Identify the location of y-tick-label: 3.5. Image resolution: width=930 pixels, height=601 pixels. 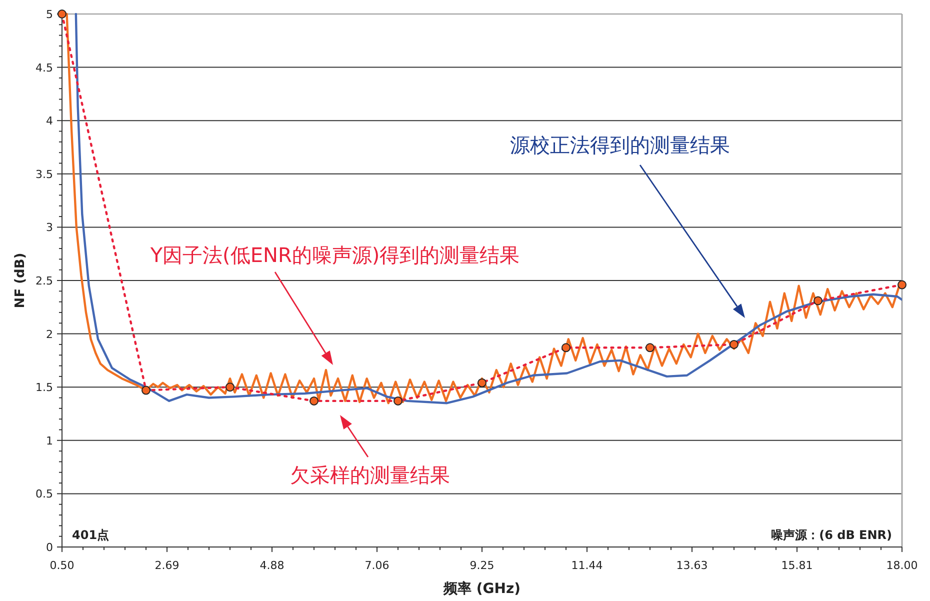
(44, 174).